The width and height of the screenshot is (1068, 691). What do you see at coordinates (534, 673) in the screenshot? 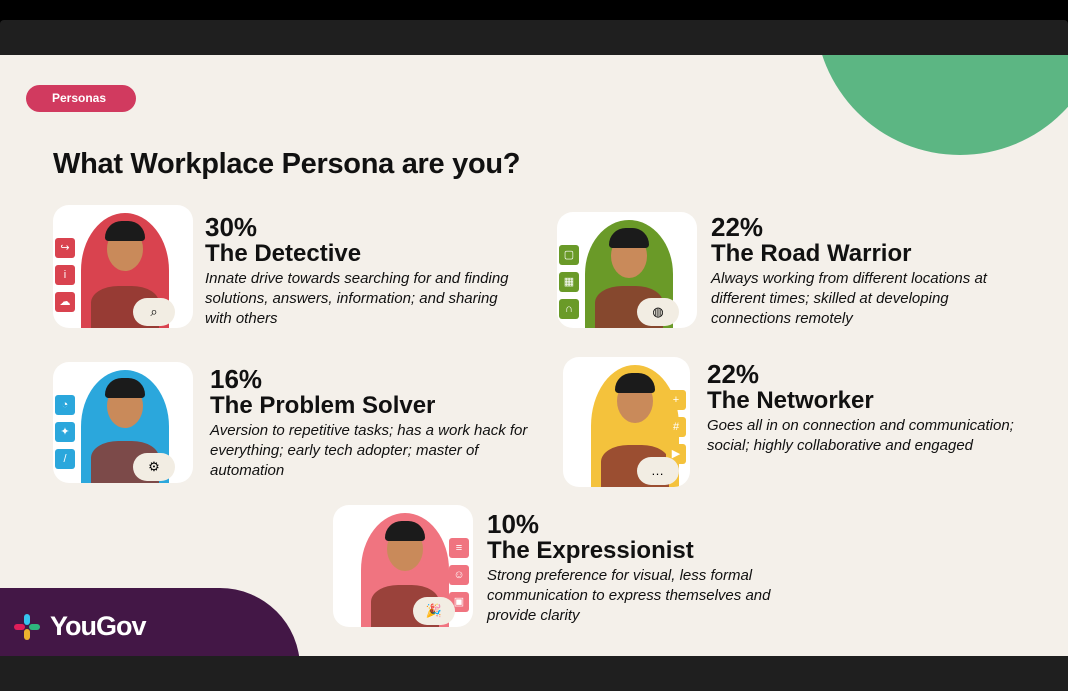
I see `window-bottom-bar` at bounding box center [534, 673].